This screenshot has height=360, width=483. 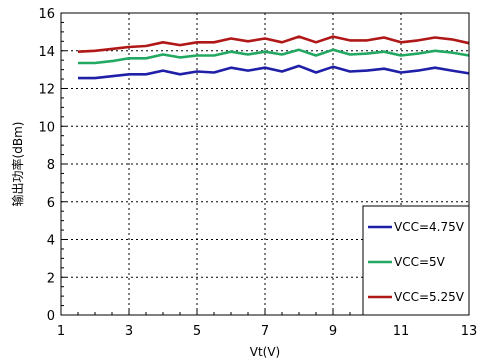 I want to click on x-tick-label: 9, so click(x=333, y=331).